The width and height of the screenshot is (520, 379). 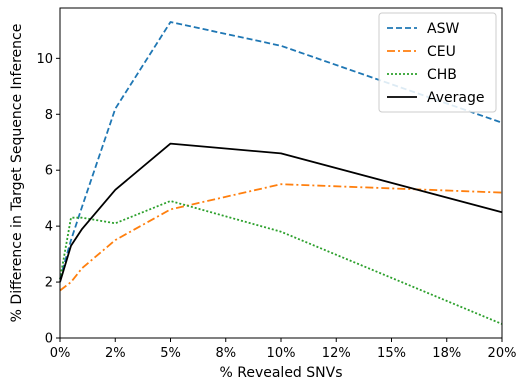 What do you see at coordinates (446, 353) in the screenshot?
I see `x-tick-label: 18%` at bounding box center [446, 353].